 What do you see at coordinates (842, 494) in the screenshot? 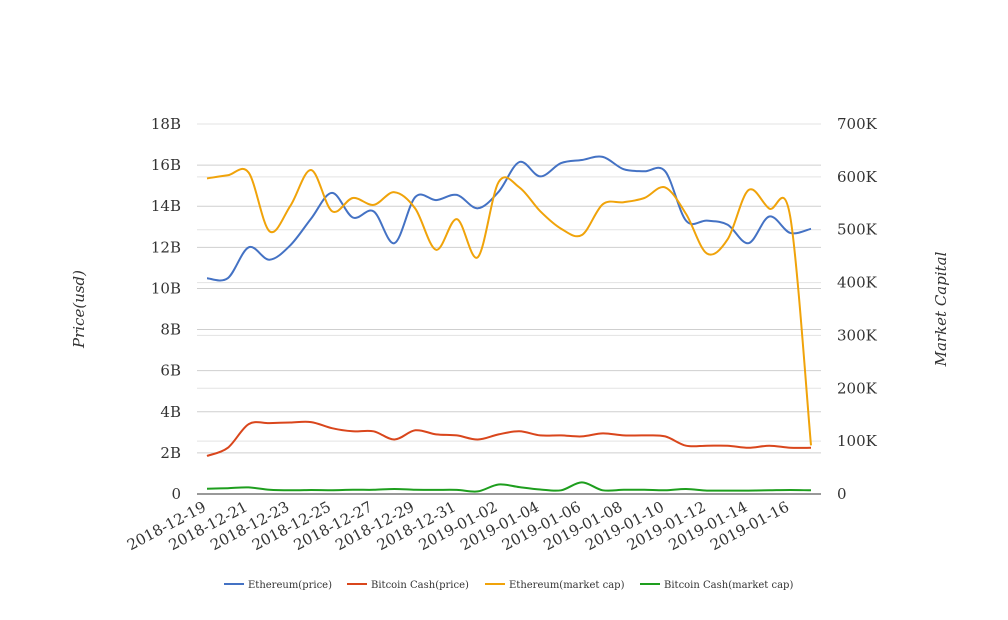
I see `y-right-tick-label: 0` at bounding box center [842, 494].